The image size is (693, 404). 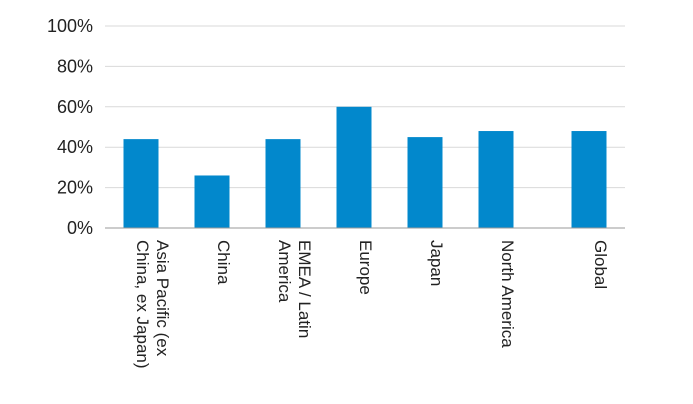 I want to click on x-category-label-line: China, so click(x=223, y=262).